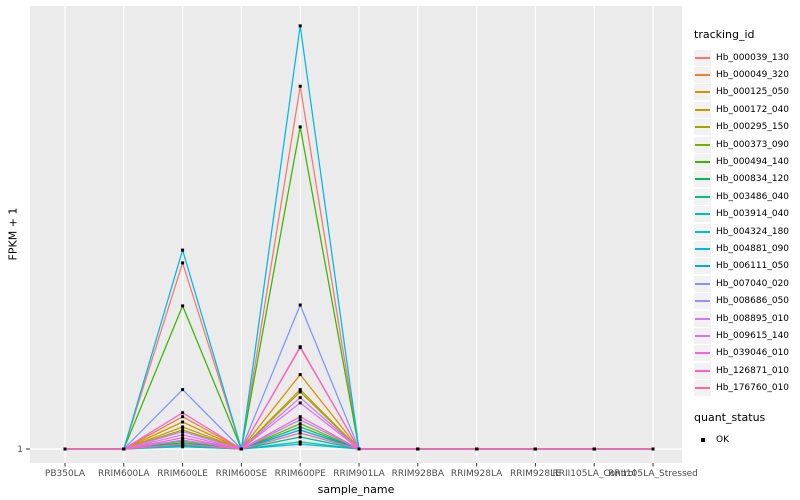  Describe the element at coordinates (753, 109) in the screenshot. I see `legend-item-label: Hb_000172_040` at that location.